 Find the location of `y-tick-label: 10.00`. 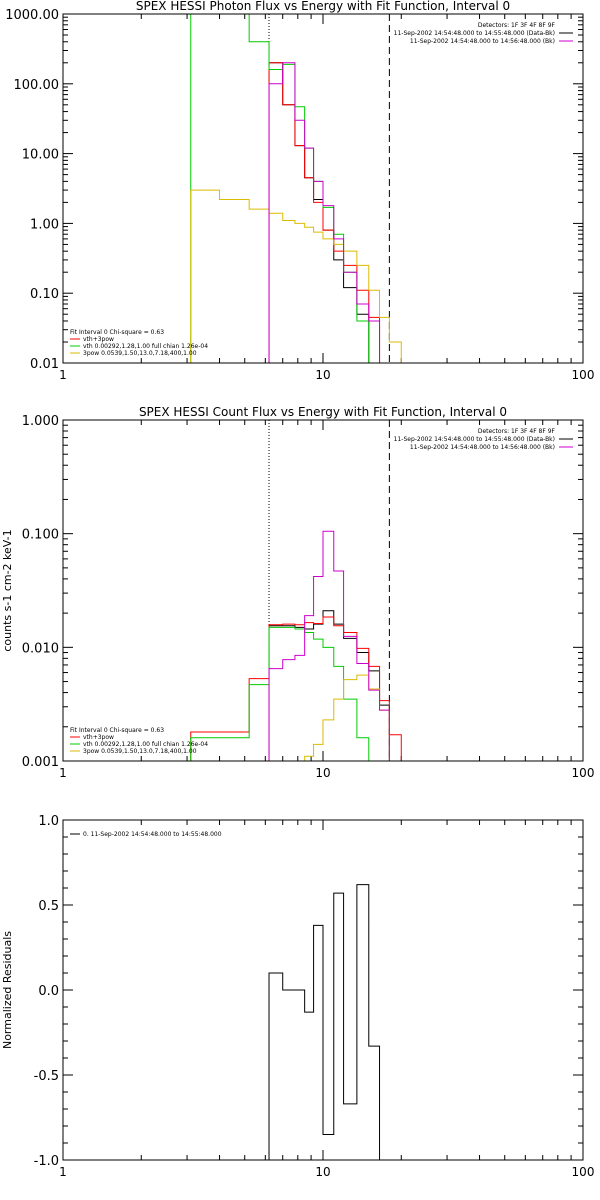

y-tick-label: 10.00 is located at coordinates (40, 155).